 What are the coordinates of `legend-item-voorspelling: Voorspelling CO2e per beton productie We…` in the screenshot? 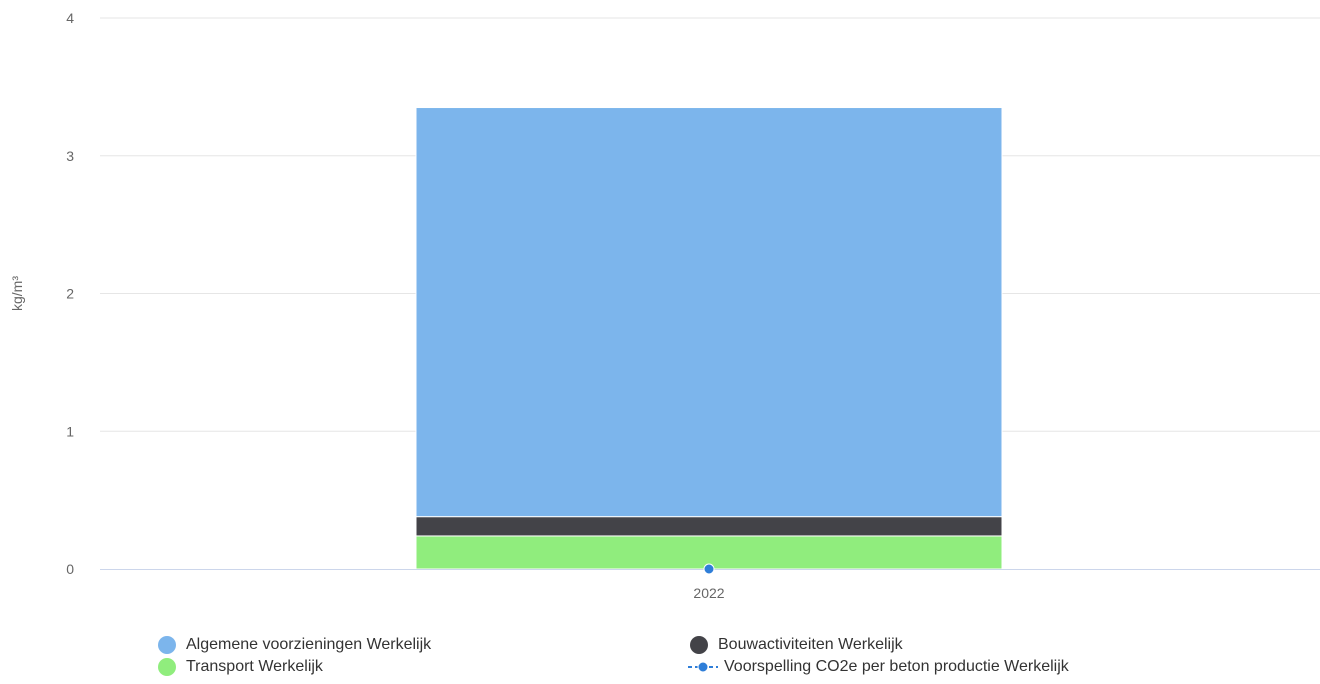 It's located at (878, 667).